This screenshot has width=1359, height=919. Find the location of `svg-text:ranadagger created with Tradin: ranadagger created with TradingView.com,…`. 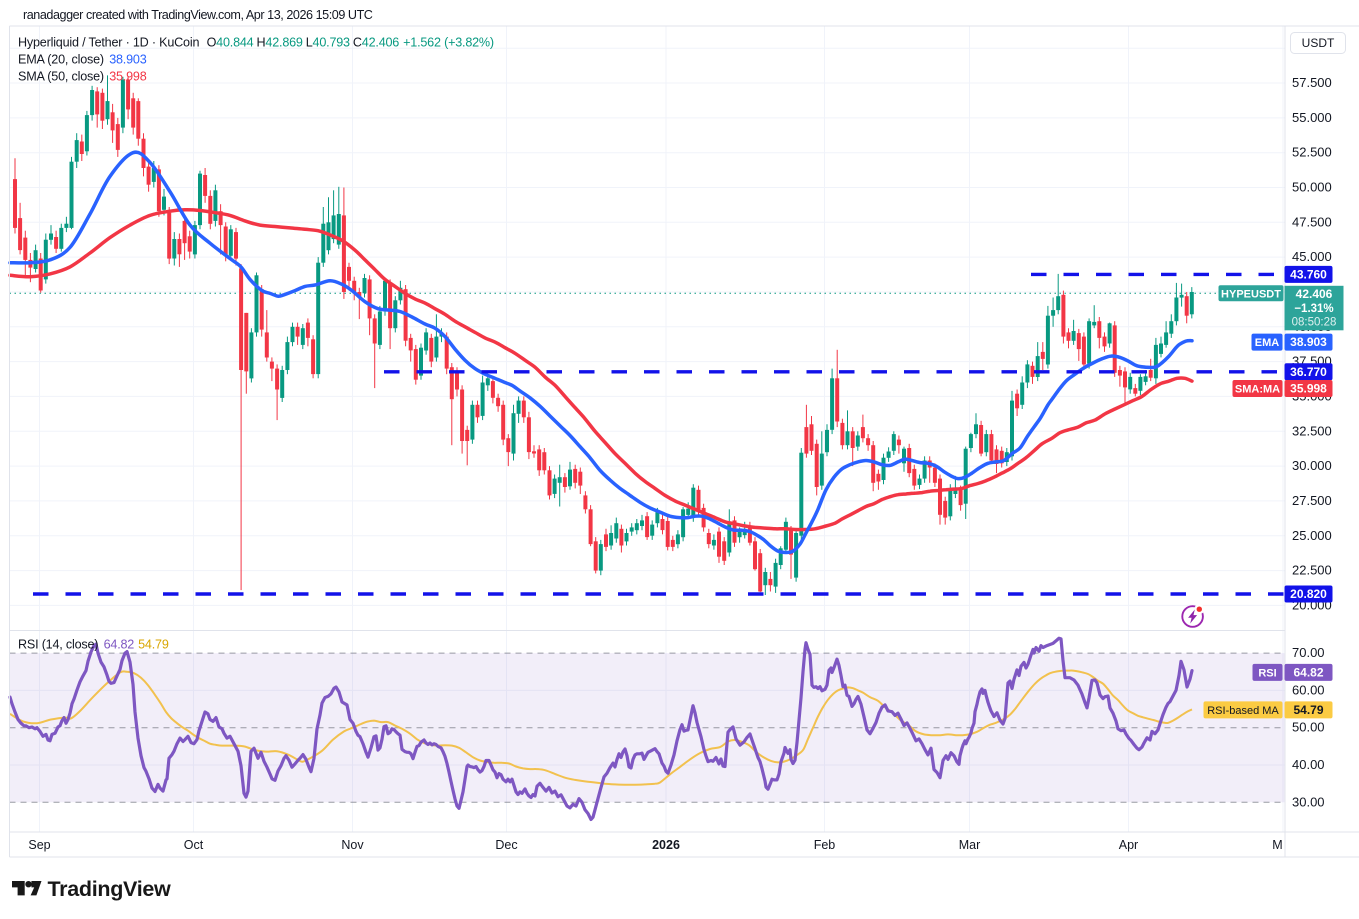

svg-text:ranadagger created with Tradin: ranadagger created with TradingView.com,… is located at coordinates (198, 15).